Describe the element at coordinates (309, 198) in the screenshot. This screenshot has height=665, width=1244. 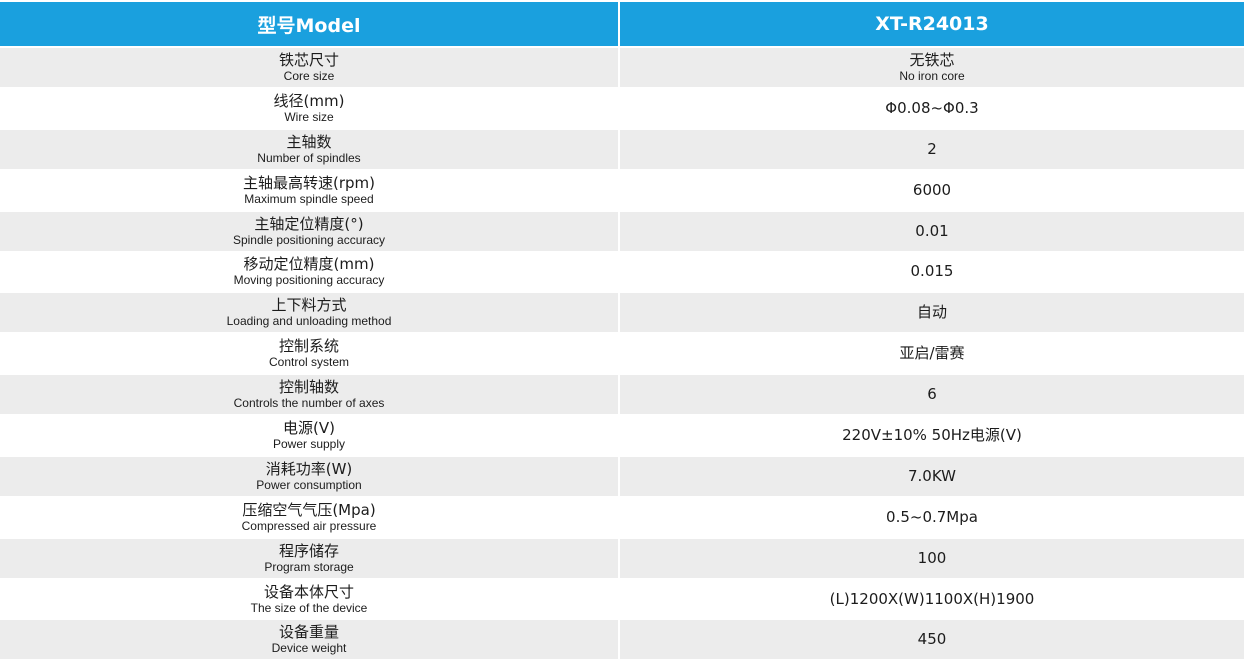
I see `spec-name-english: Maximum spindle speed` at that location.